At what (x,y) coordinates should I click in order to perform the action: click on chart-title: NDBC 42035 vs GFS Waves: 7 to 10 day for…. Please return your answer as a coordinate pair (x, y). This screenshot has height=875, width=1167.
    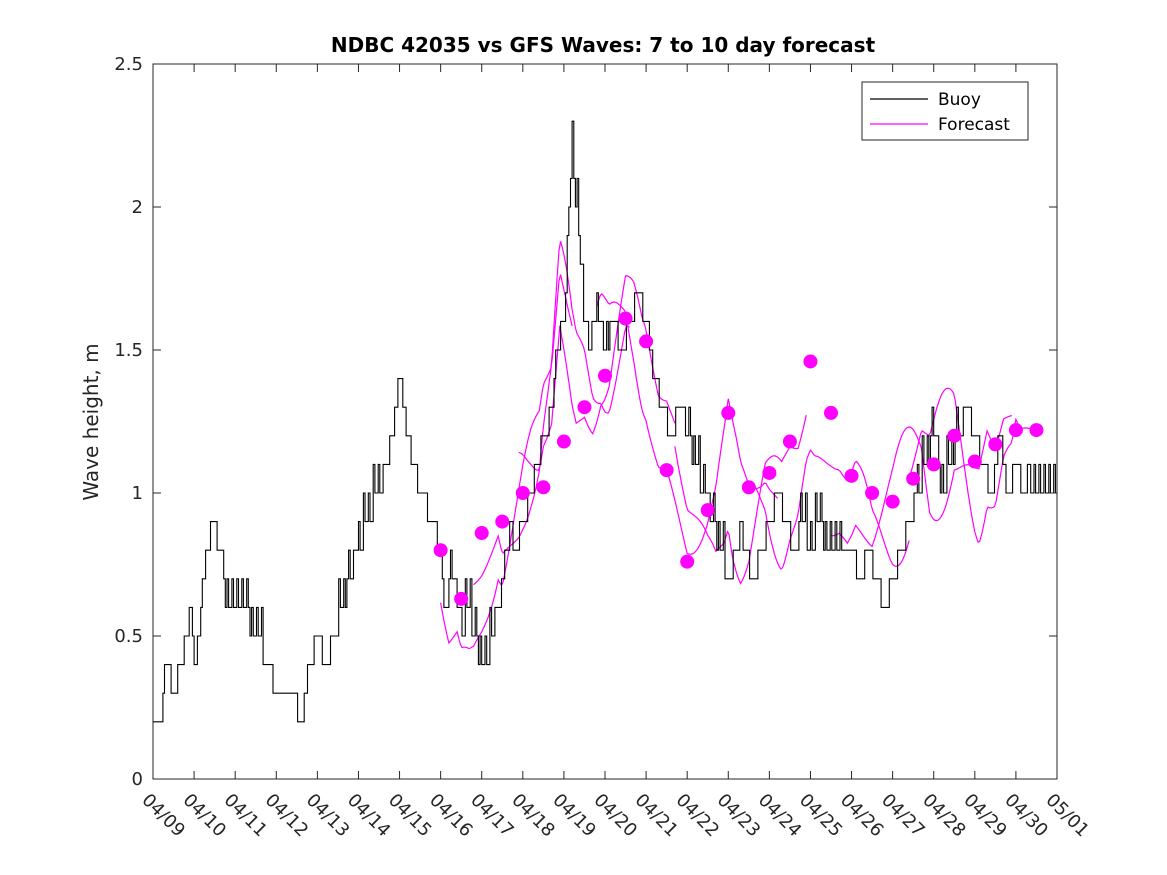
    Looking at the image, I should click on (603, 45).